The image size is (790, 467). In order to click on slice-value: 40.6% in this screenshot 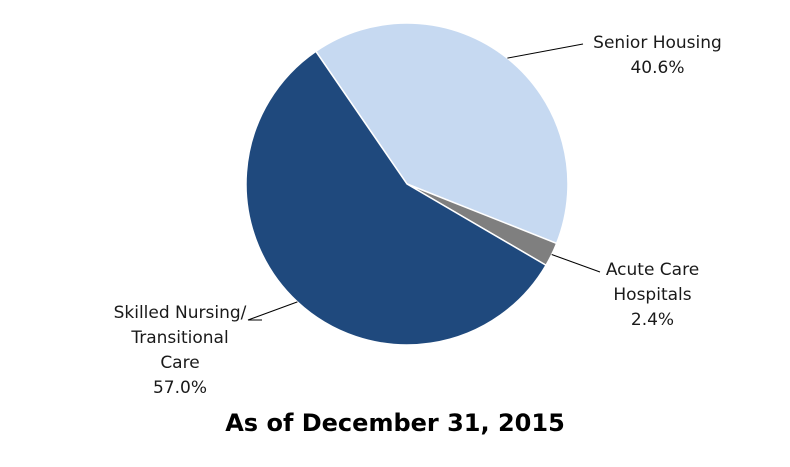, I will do `click(657, 68)`.